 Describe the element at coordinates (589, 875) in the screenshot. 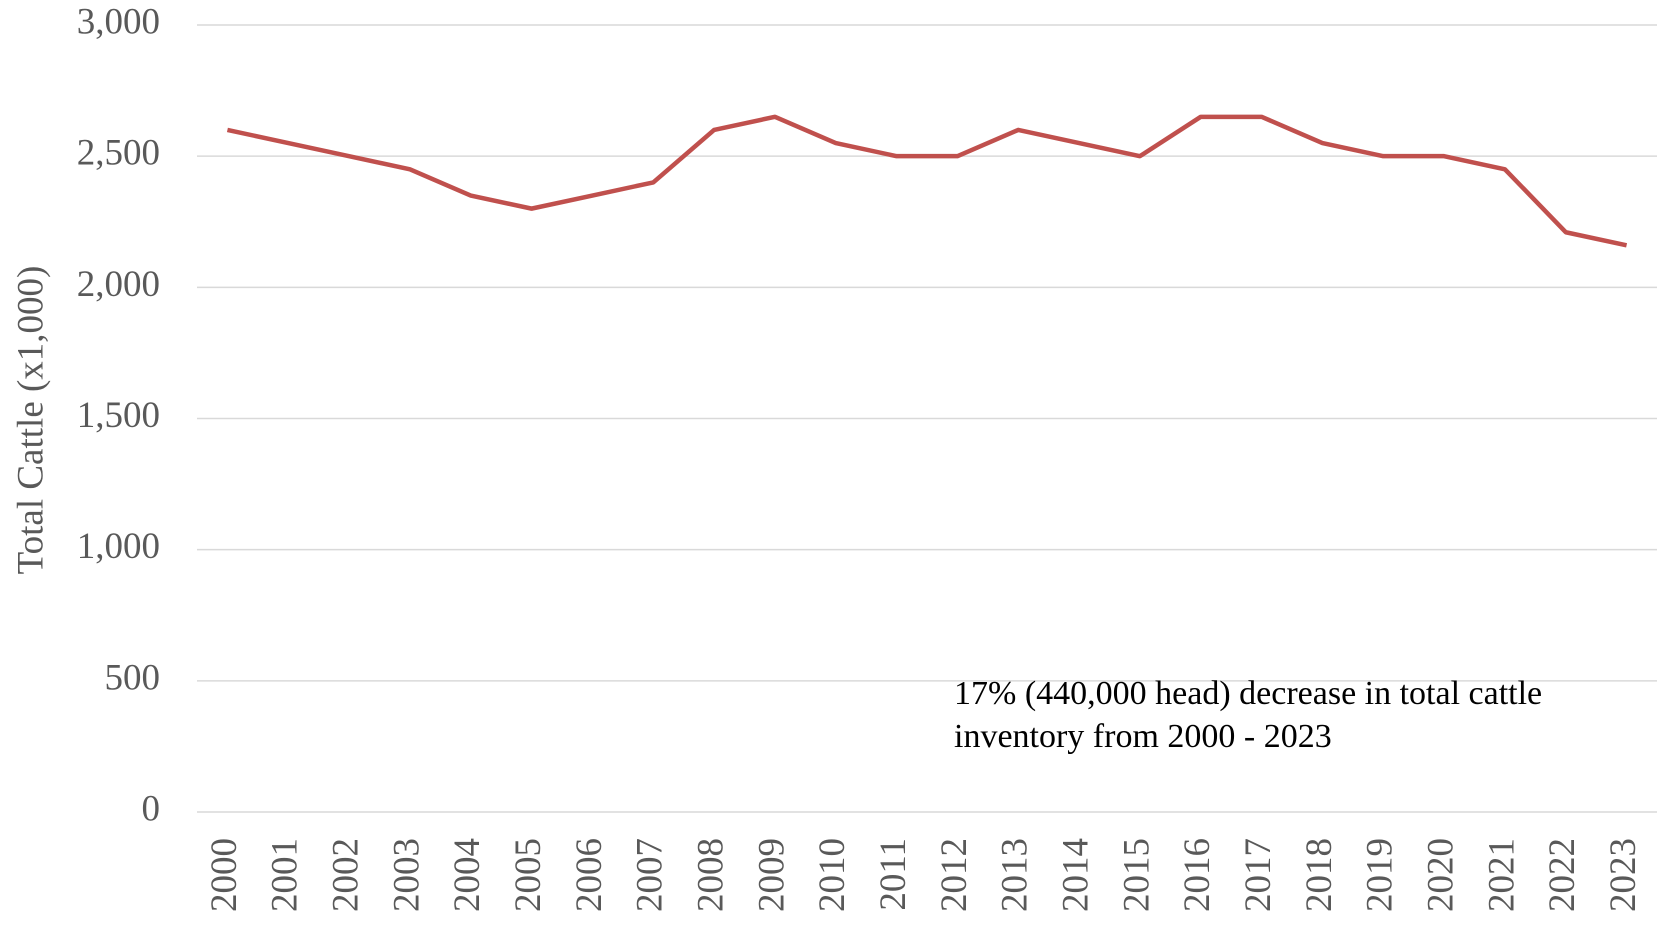

I see `x-tick-label: 2006` at that location.